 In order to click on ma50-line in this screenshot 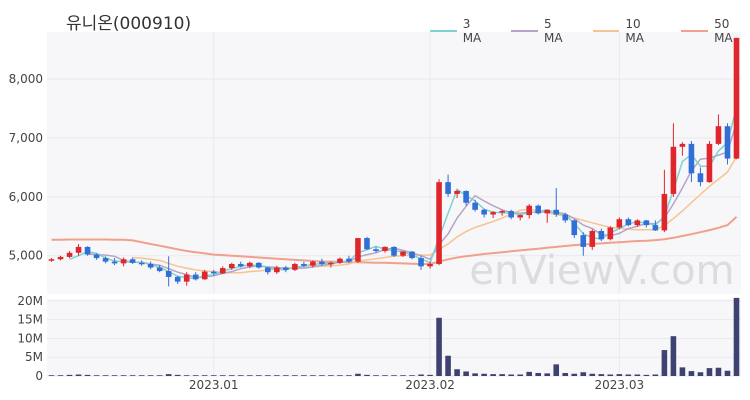, I will do `click(394, 240)`.